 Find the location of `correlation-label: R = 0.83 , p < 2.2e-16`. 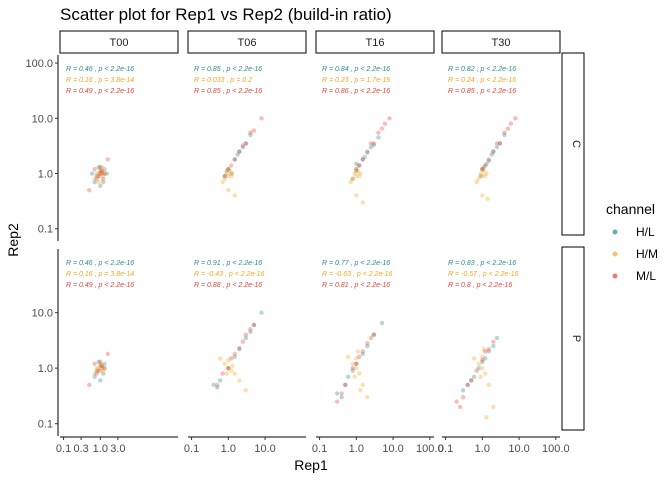

correlation-label: R = 0.83 , p < 2.2e-16 is located at coordinates (482, 263).